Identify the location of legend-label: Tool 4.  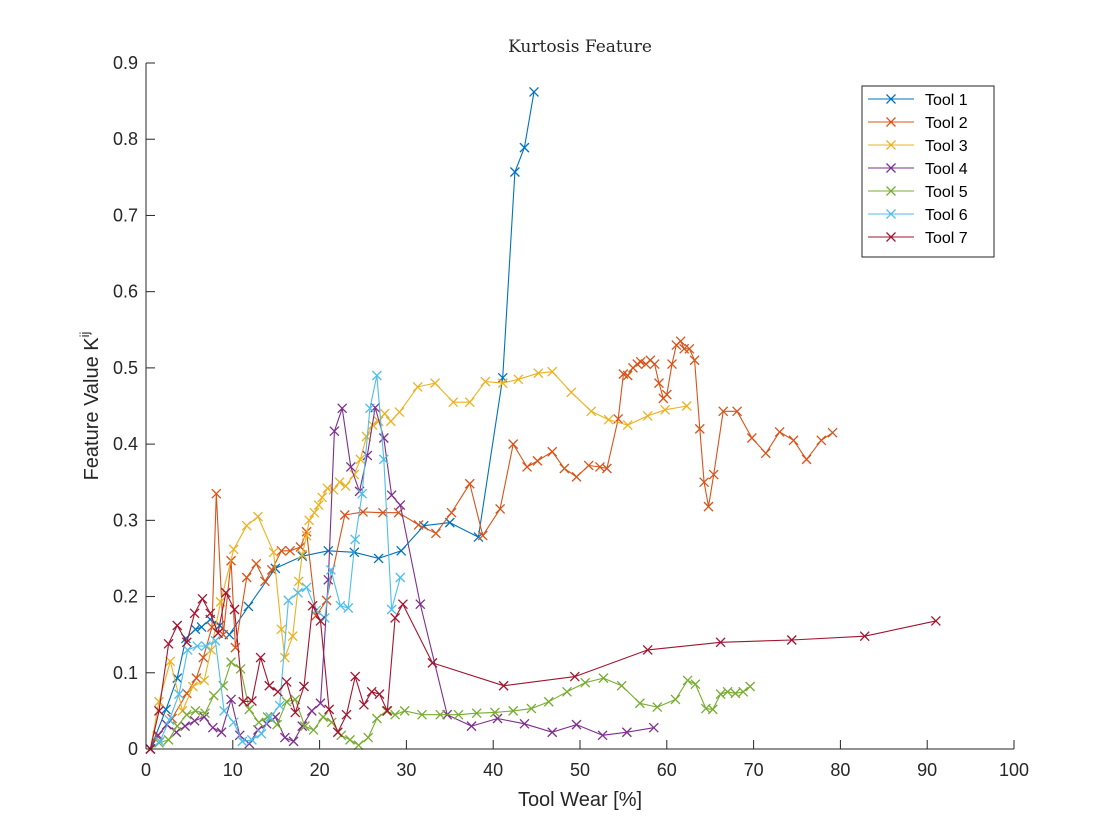
(946, 169).